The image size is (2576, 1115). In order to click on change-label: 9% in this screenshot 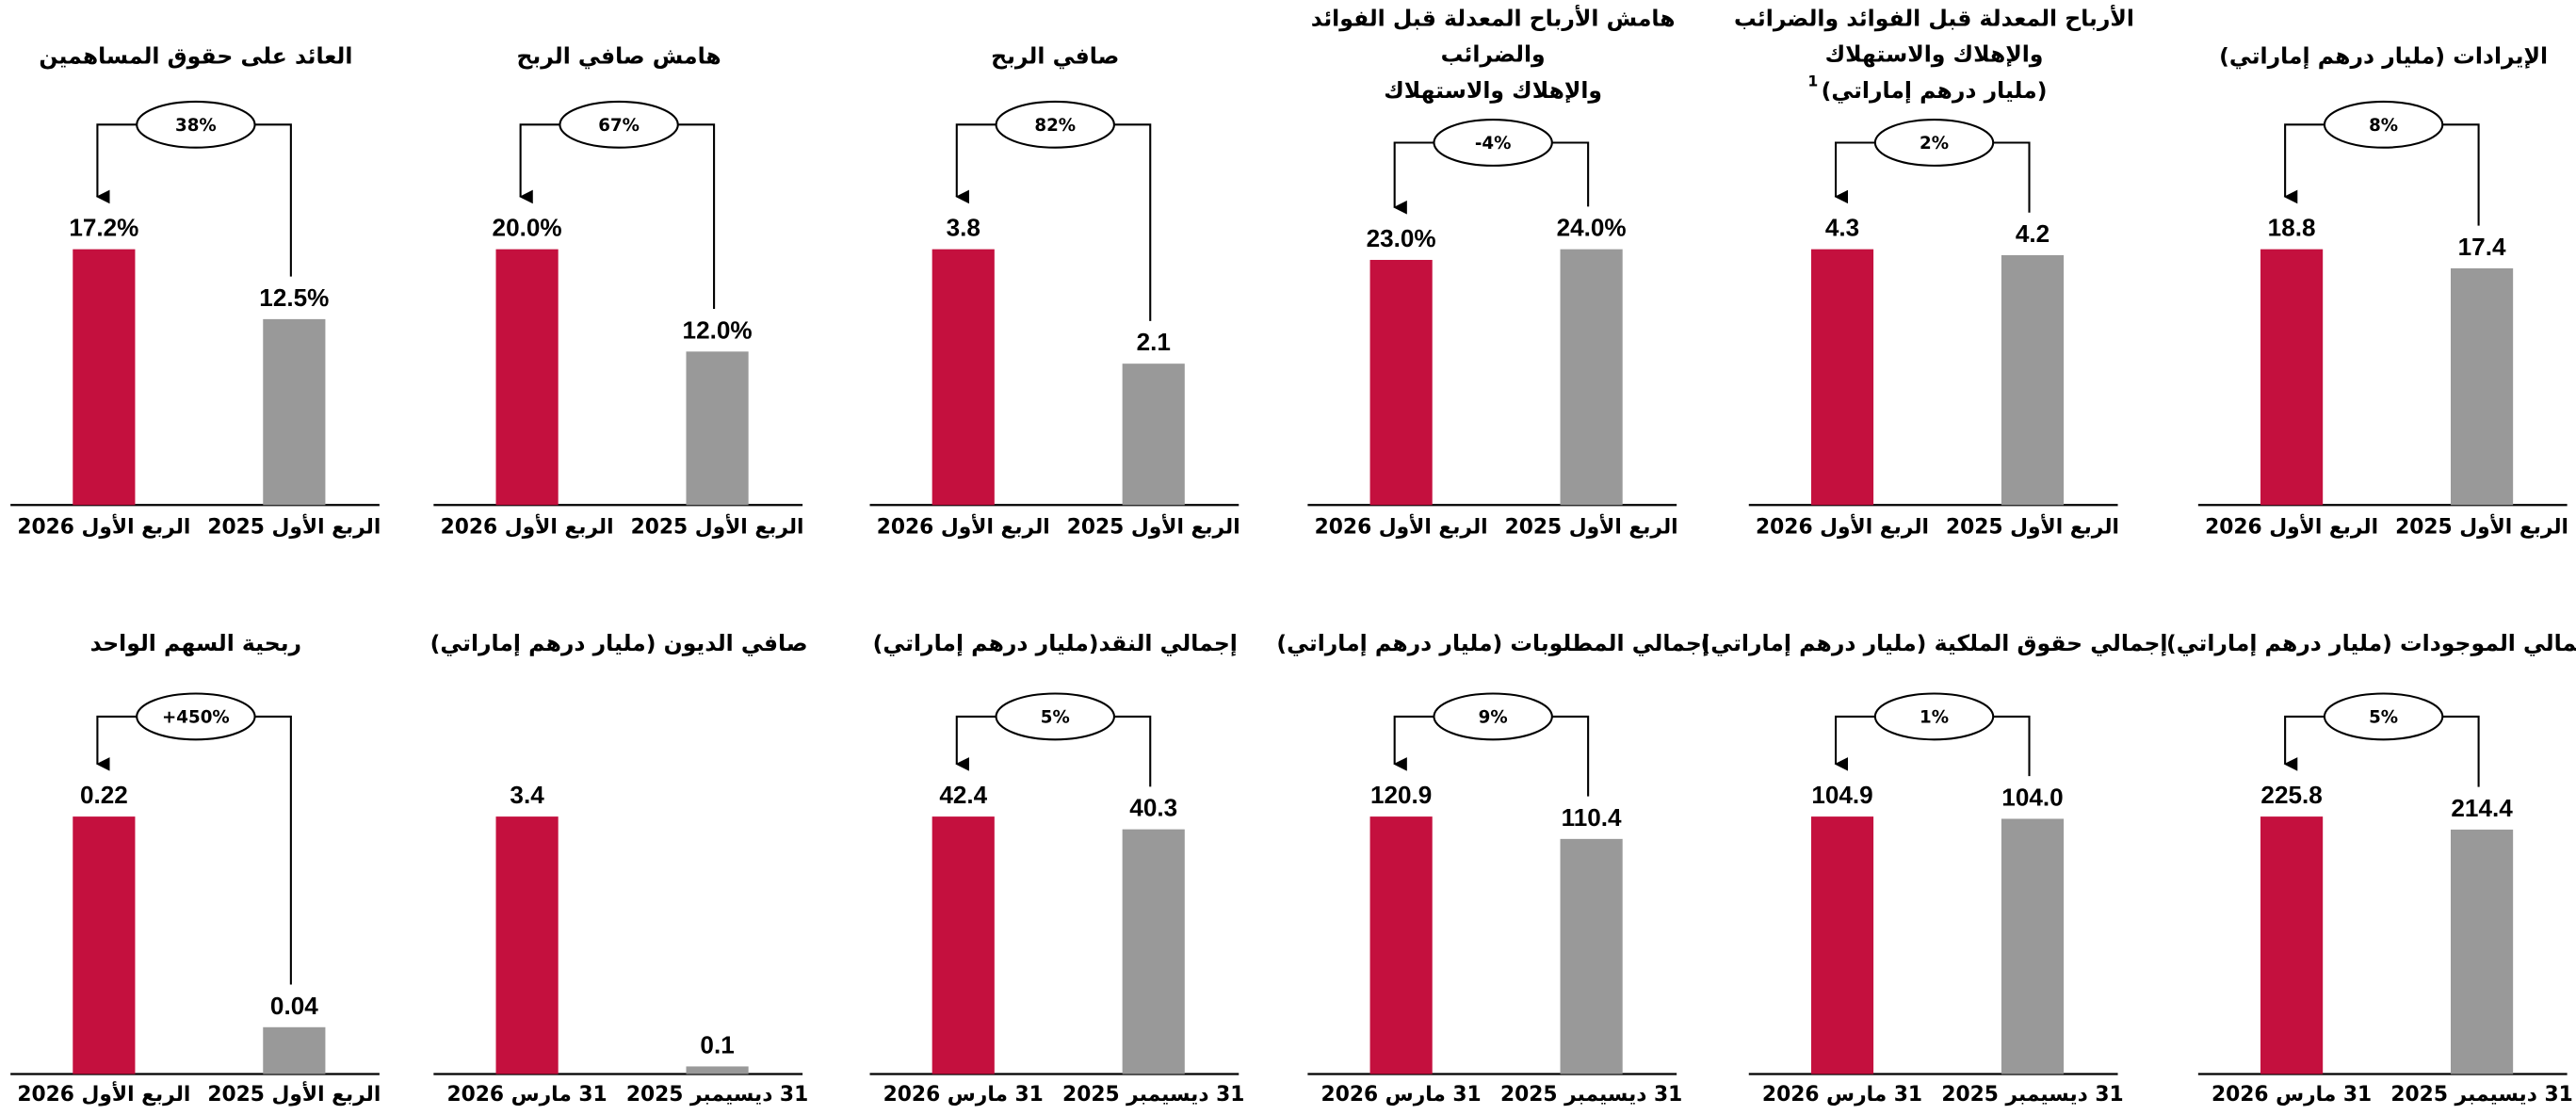, I will do `click(1493, 718)`.